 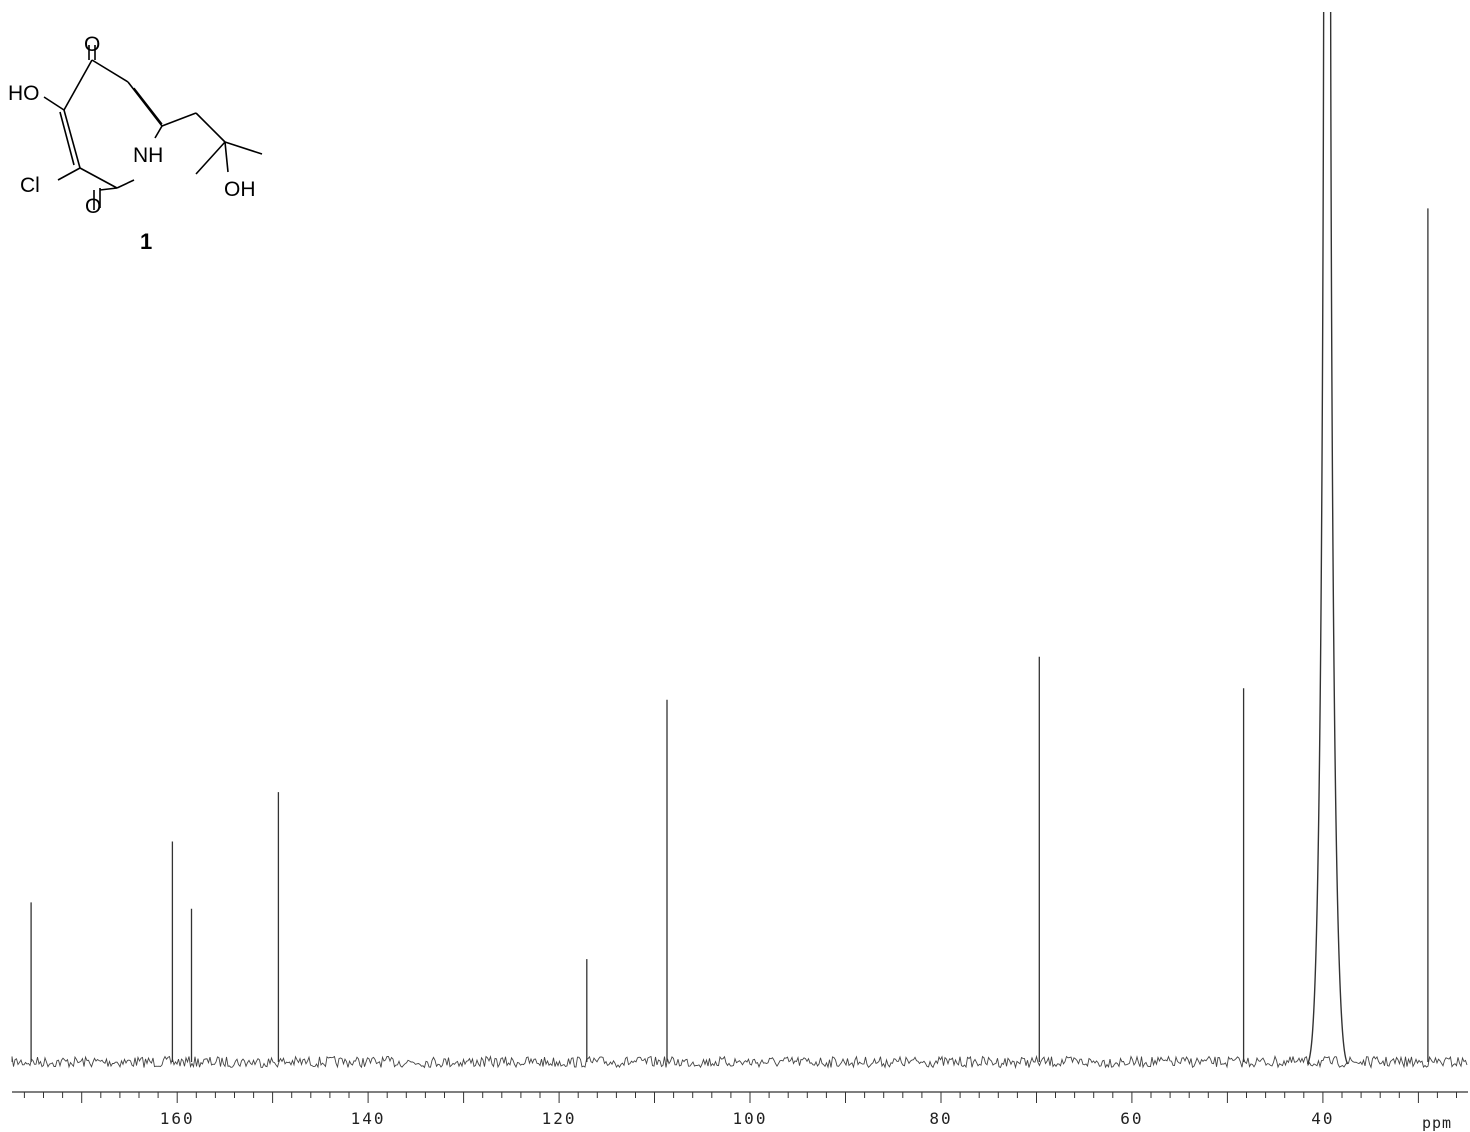 I want to click on structure-bonds, so click(x=153, y=127).